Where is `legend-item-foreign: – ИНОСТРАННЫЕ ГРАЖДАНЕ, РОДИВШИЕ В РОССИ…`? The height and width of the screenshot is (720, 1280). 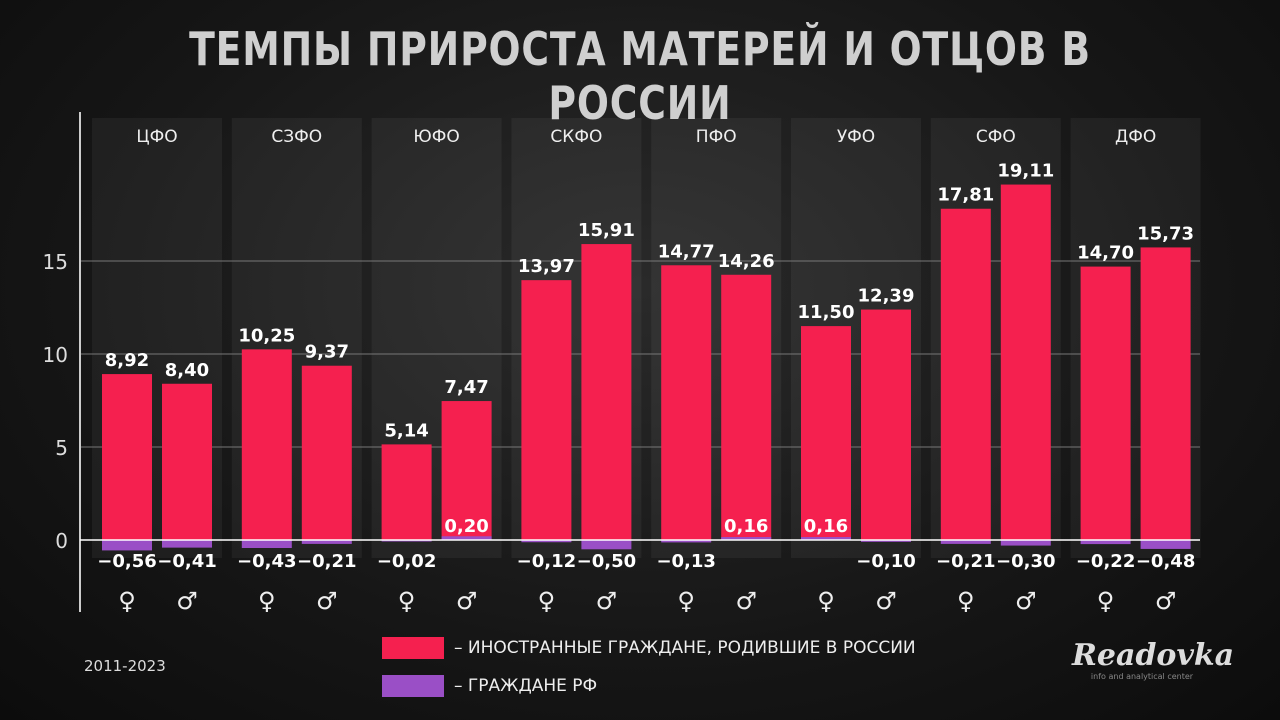 legend-item-foreign: – ИНОСТРАННЫЕ ГРАЖДАНЕ, РОДИВШИЕ В РОССИ… is located at coordinates (649, 648).